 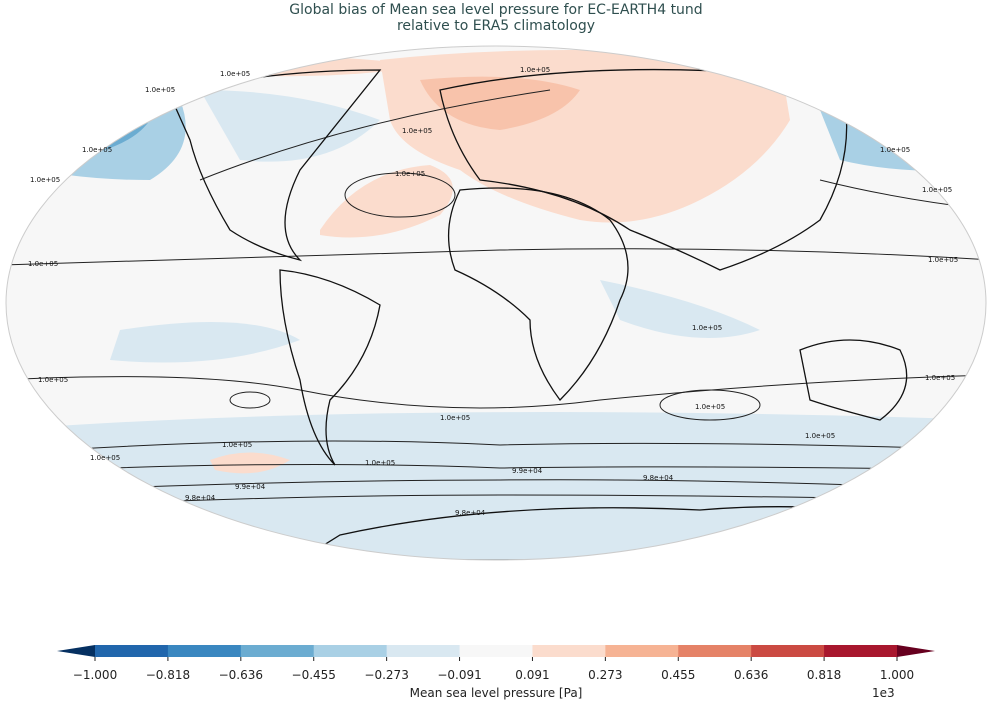 I want to click on australia, so click(x=853, y=380).